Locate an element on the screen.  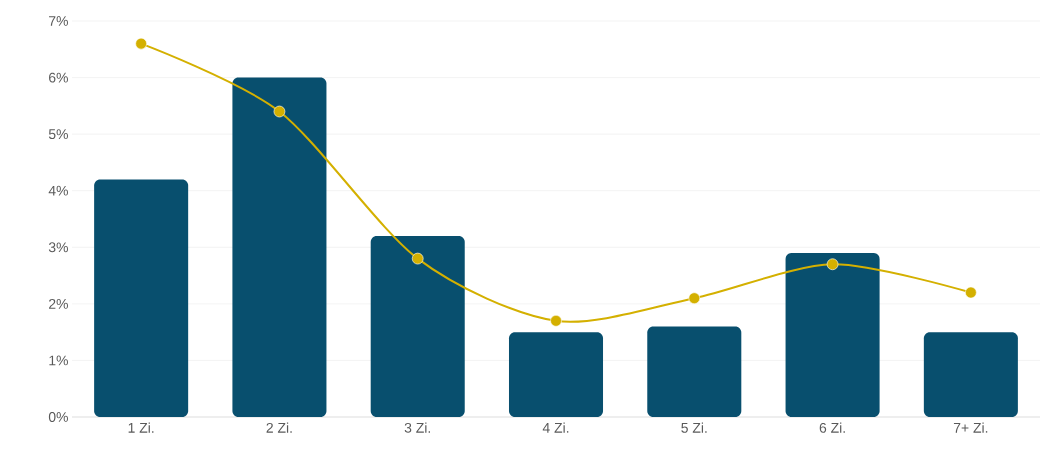
x-tick-label: 3 Zi. is located at coordinates (417, 427).